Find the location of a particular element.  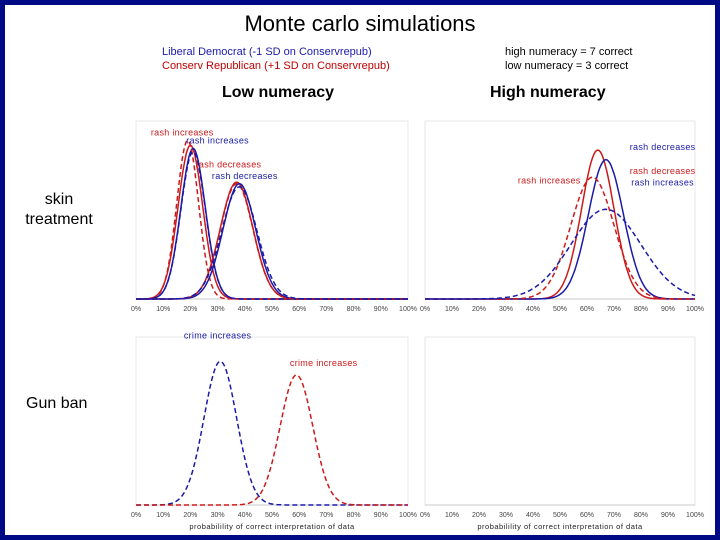

legend-high-numeracy: high numeracy = 7 correct is located at coordinates (569, 52).